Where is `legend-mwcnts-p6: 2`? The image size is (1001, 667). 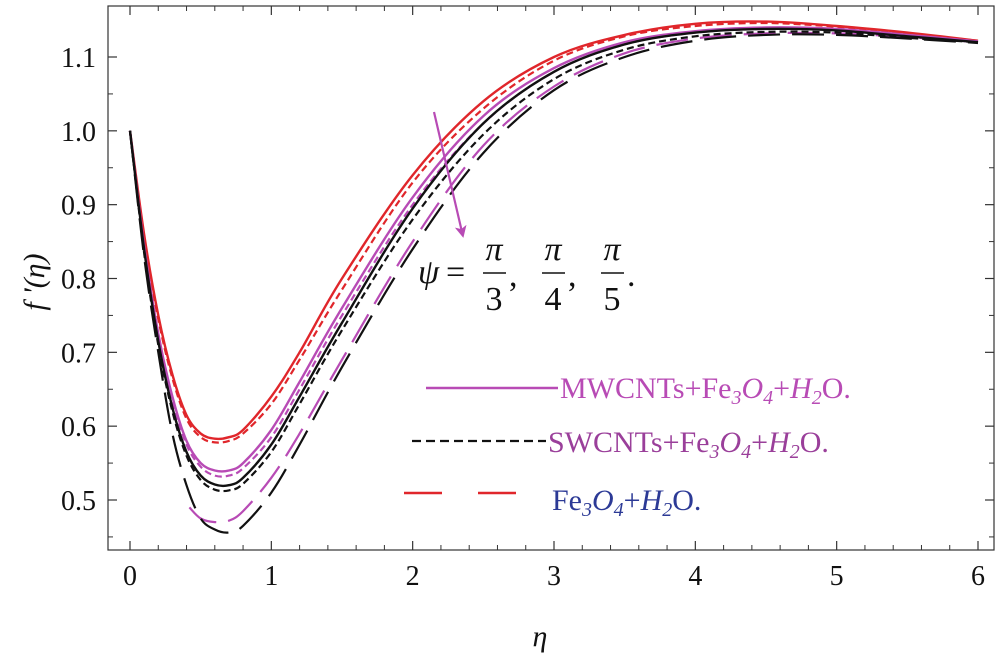 legend-mwcnts-p6: 2 is located at coordinates (817, 398).